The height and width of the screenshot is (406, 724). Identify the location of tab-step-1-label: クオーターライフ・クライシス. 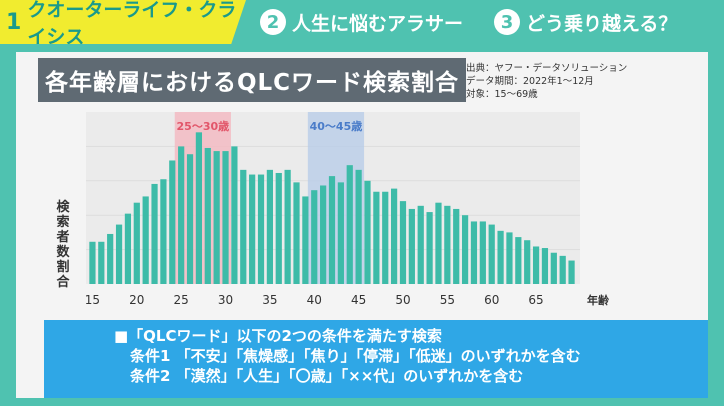
(132, 24).